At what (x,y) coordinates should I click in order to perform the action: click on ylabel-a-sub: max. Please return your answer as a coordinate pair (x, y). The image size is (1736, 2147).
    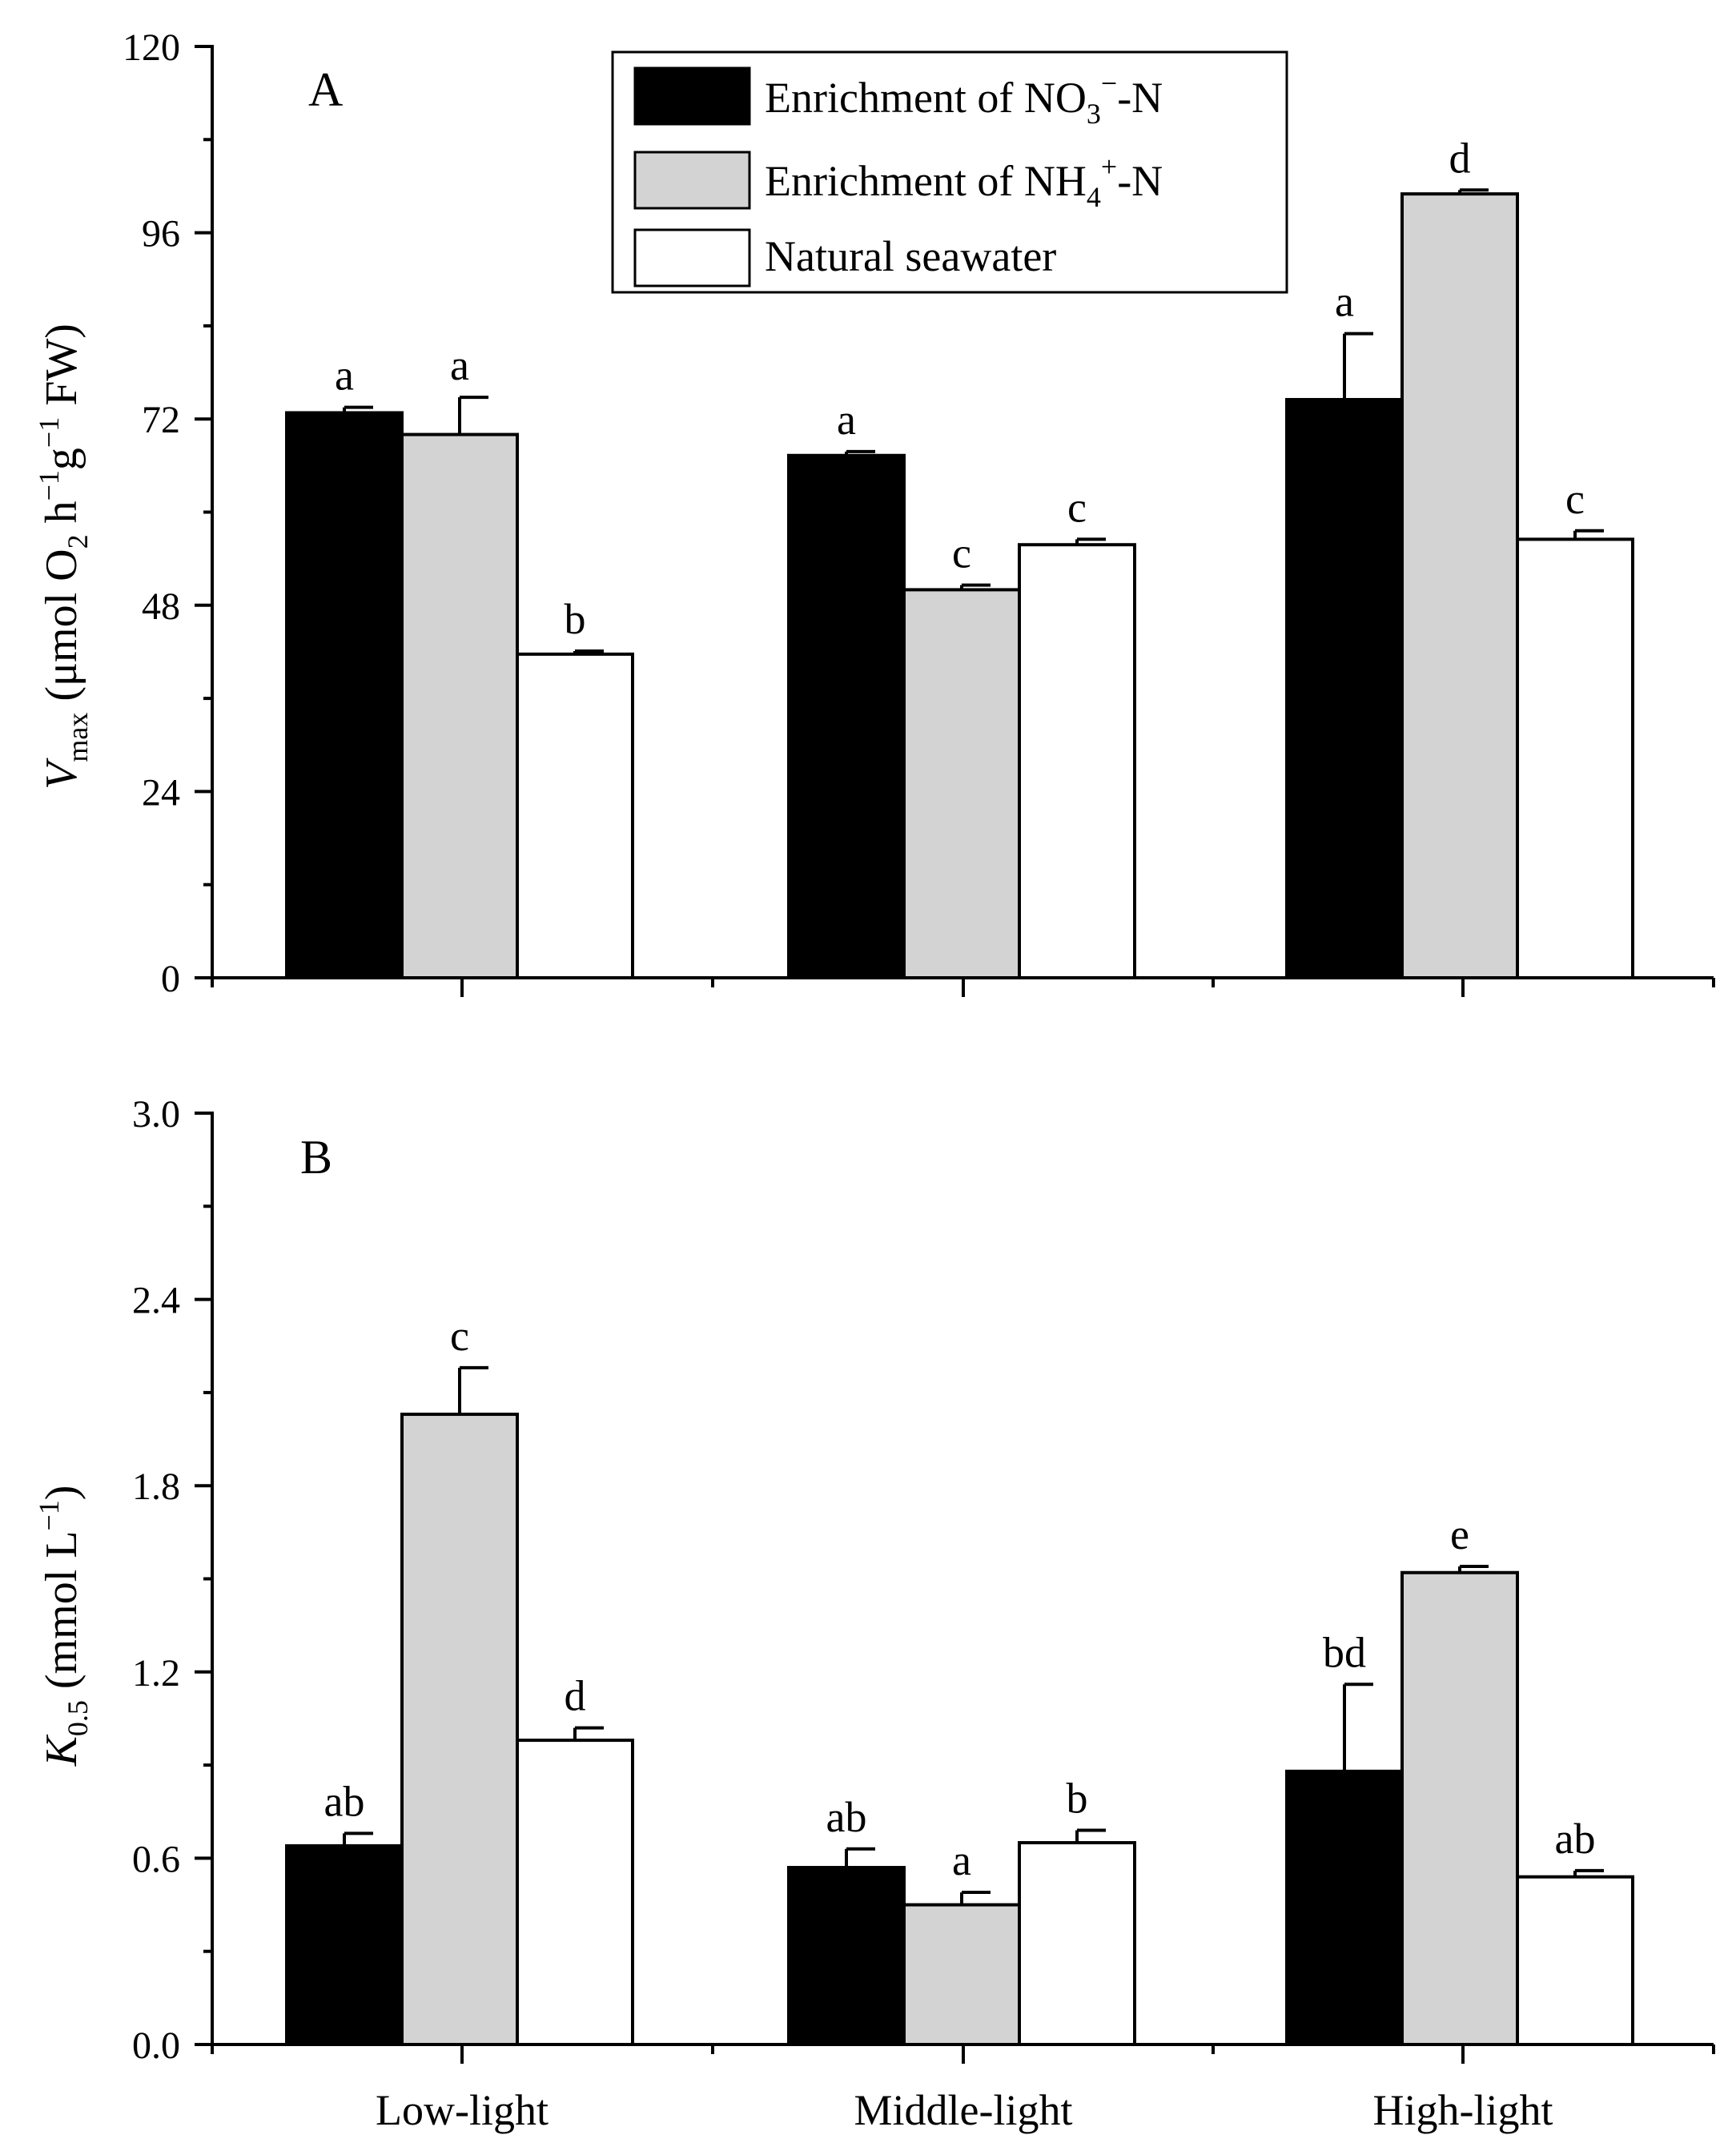
    Looking at the image, I should click on (78, 737).